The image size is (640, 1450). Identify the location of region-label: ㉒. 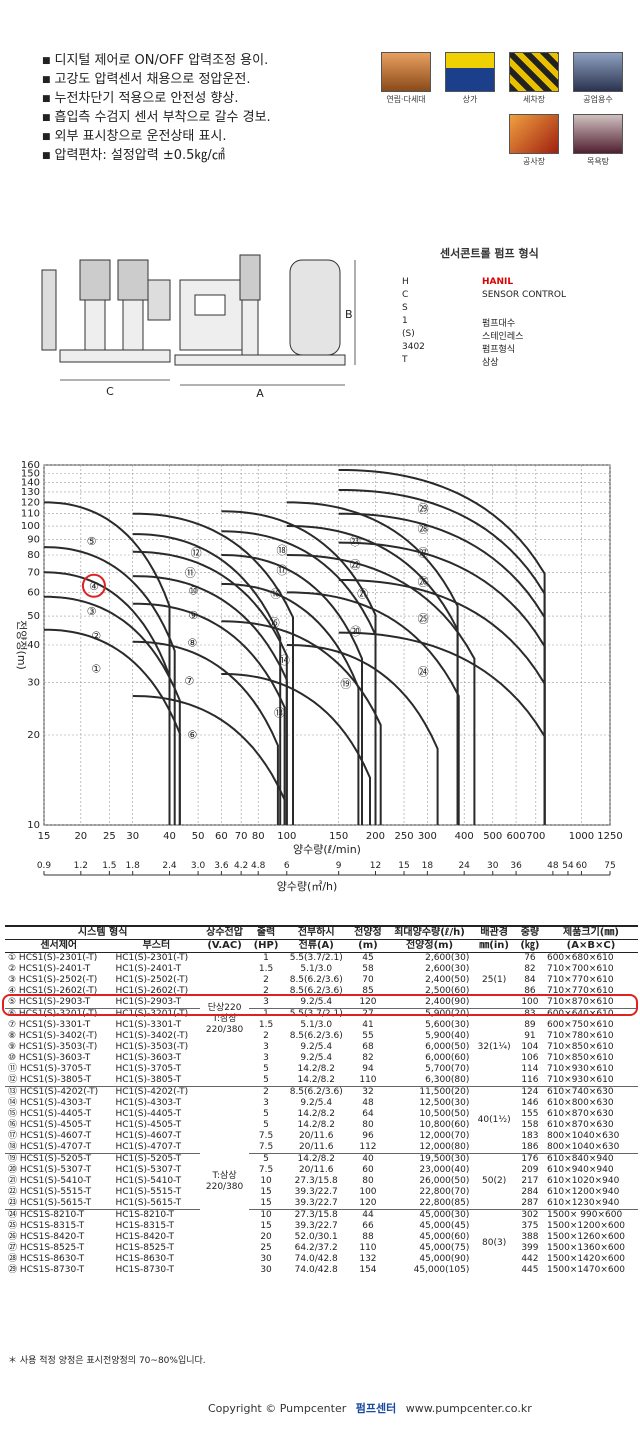
(355, 565).